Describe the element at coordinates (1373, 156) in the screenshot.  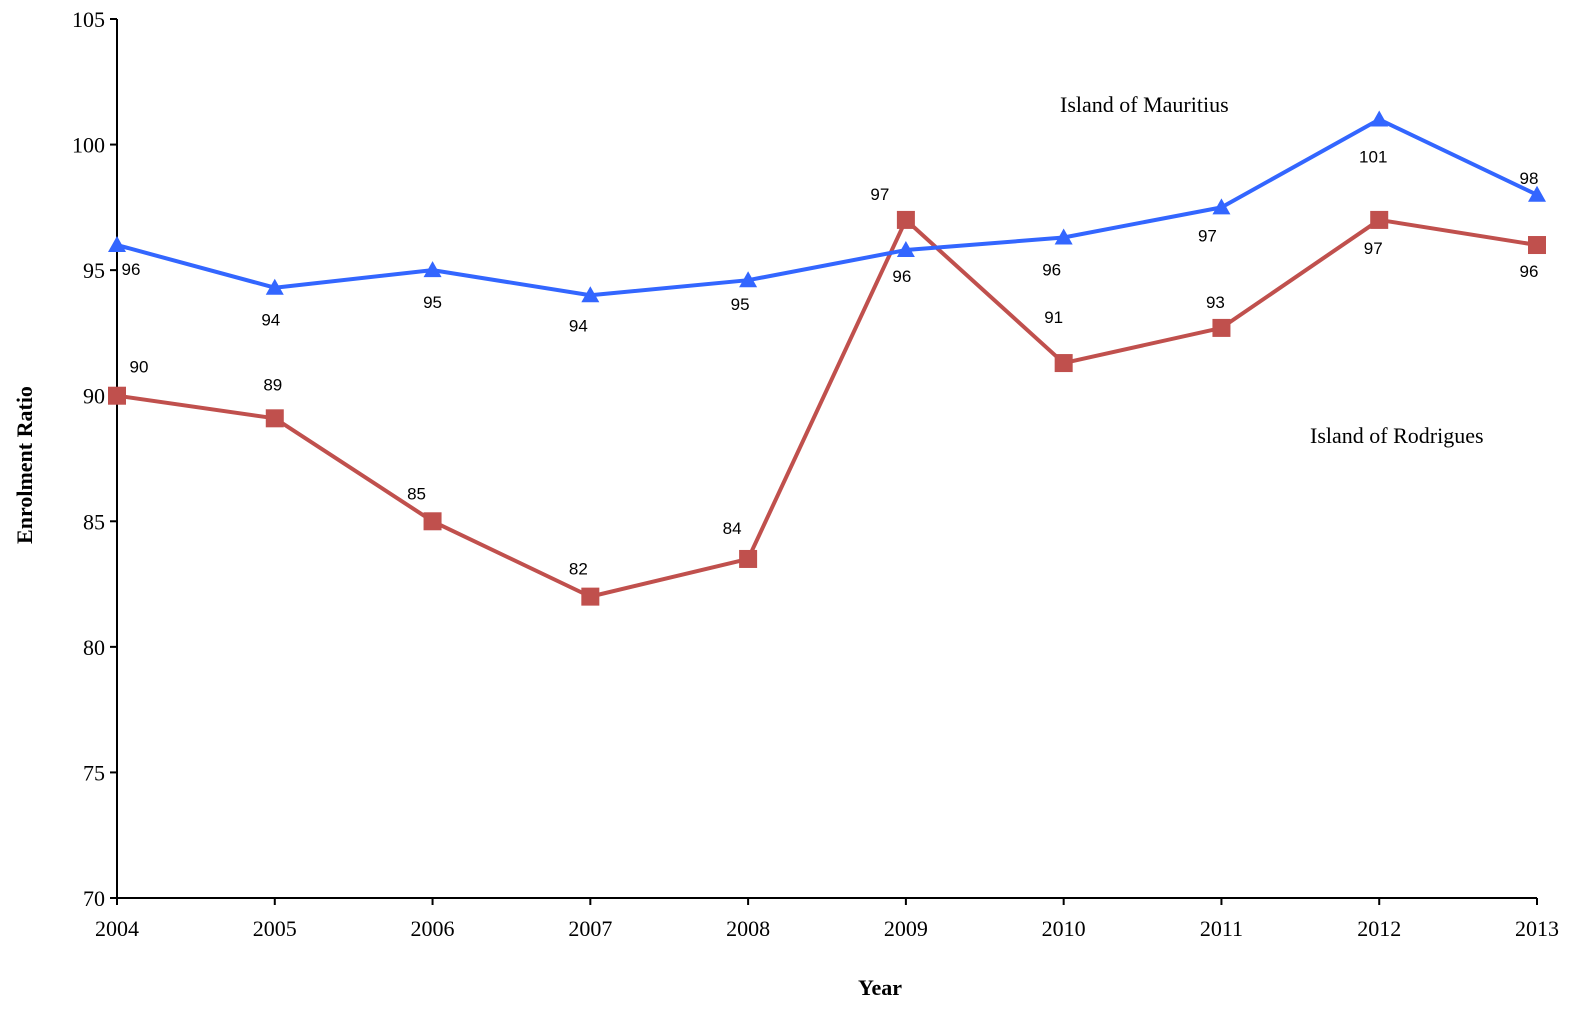
I see `data-label-mauritius: 101` at that location.